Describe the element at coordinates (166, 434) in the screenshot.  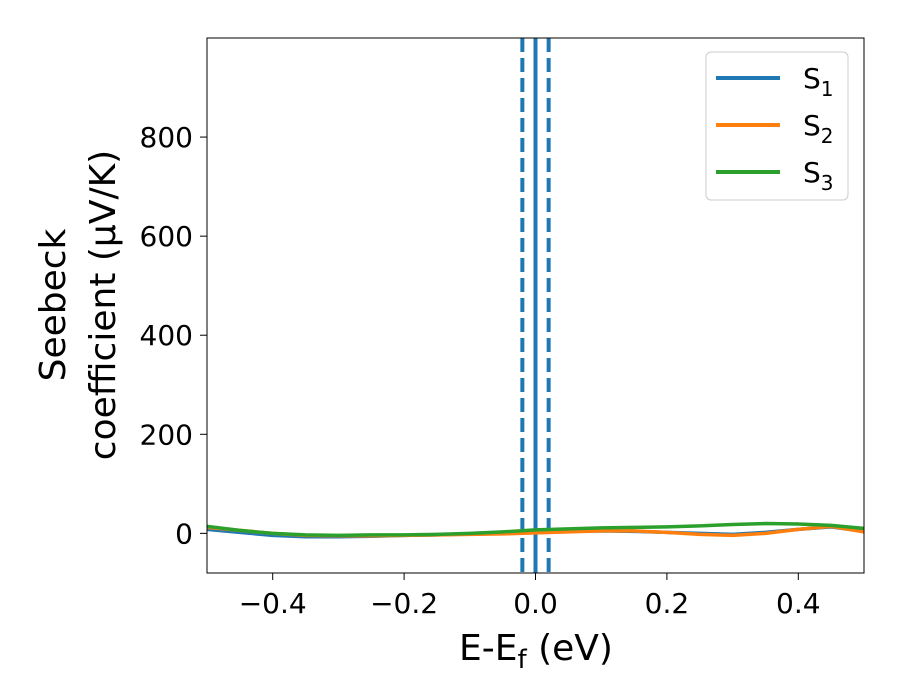
I see `y-tick-label: 200` at that location.